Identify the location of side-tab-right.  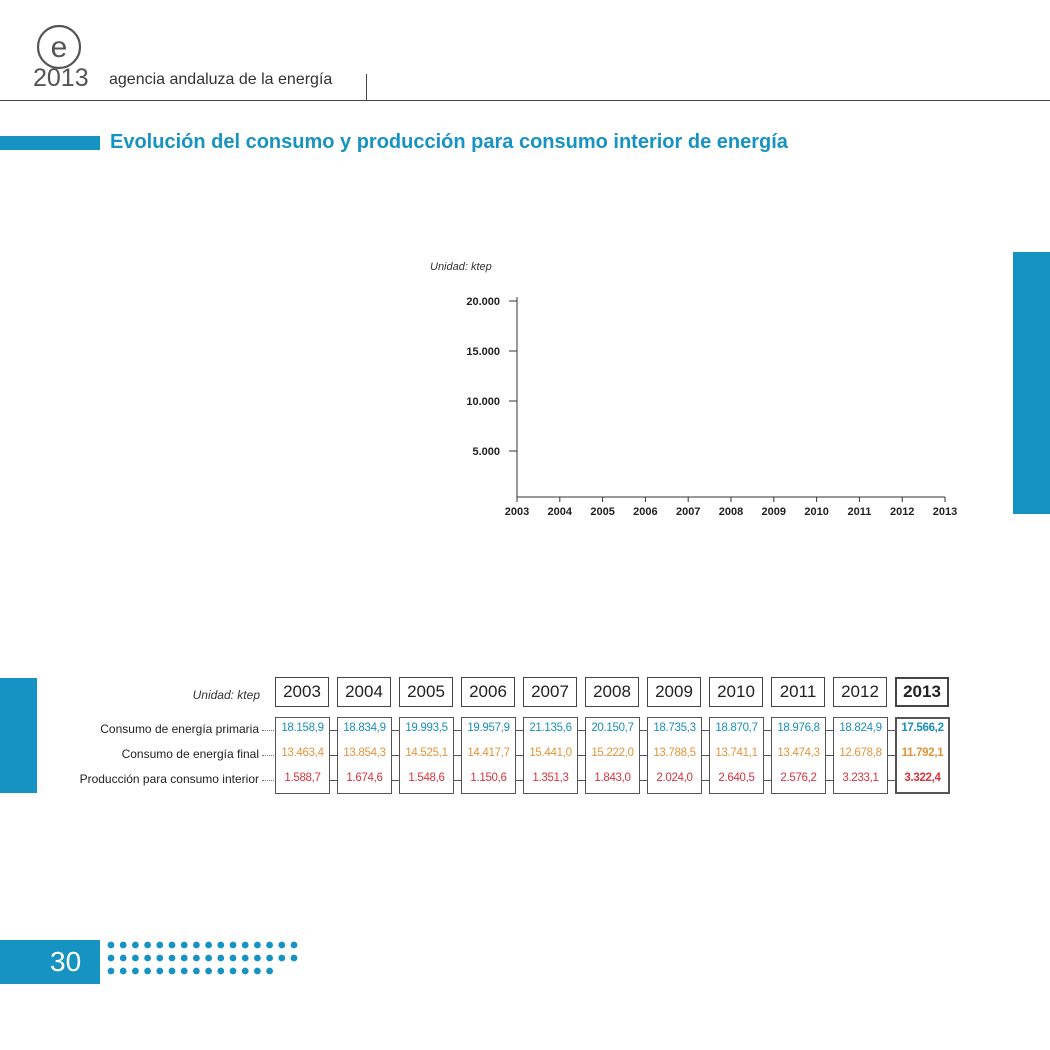
(1031, 383).